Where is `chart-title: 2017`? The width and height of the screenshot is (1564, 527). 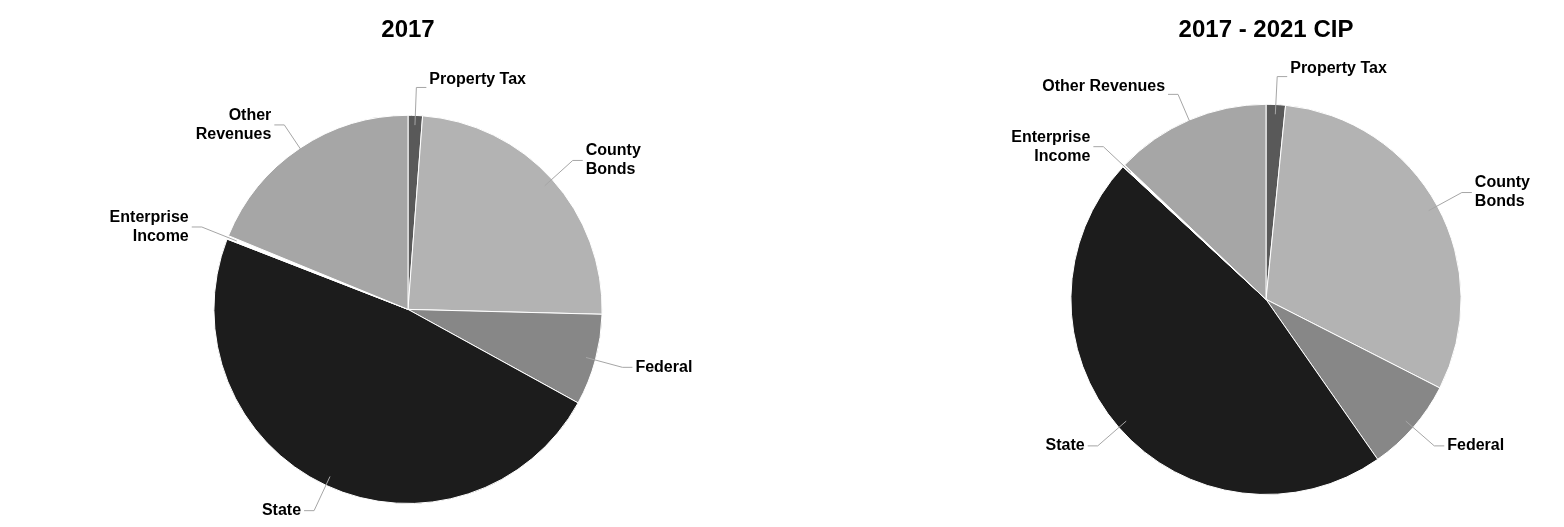 chart-title: 2017 is located at coordinates (408, 29).